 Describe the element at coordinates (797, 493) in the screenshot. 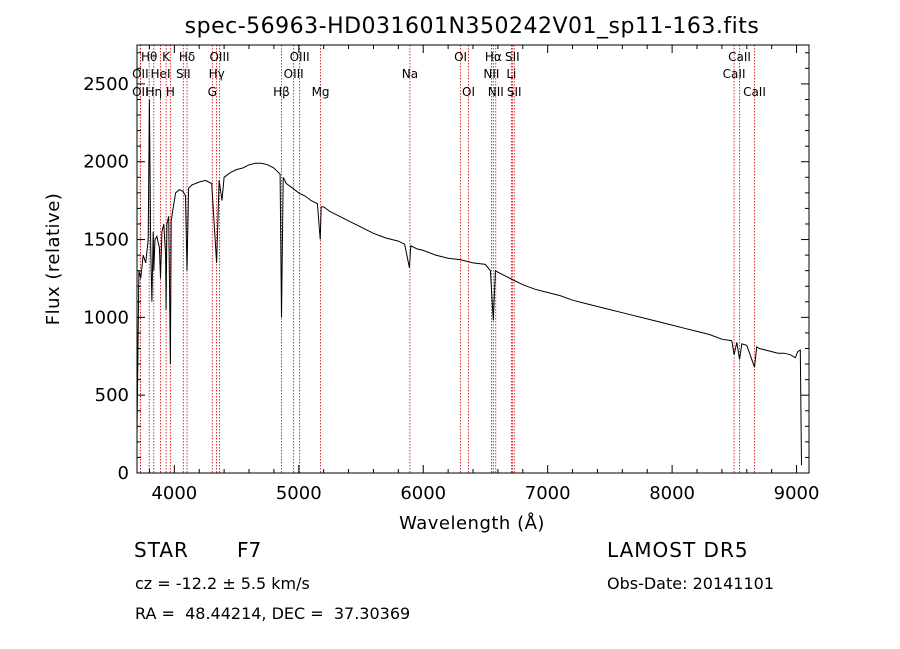

I see `x-tick-label: 9000` at that location.